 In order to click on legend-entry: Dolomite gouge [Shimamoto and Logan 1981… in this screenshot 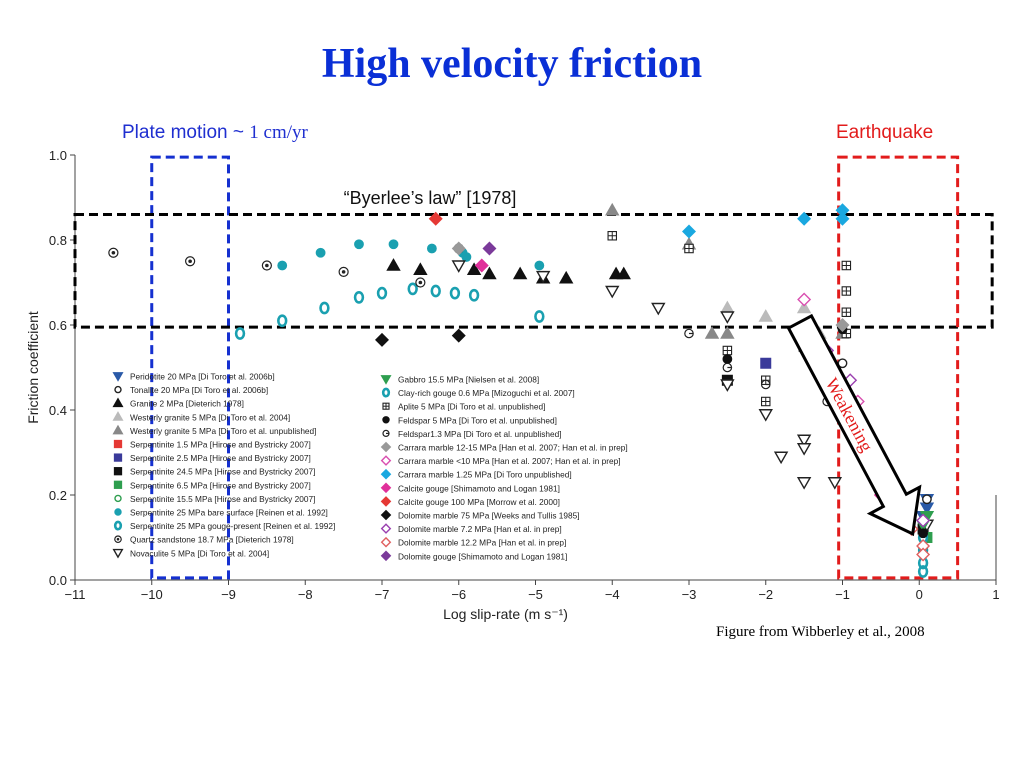, I will do `click(473, 556)`.